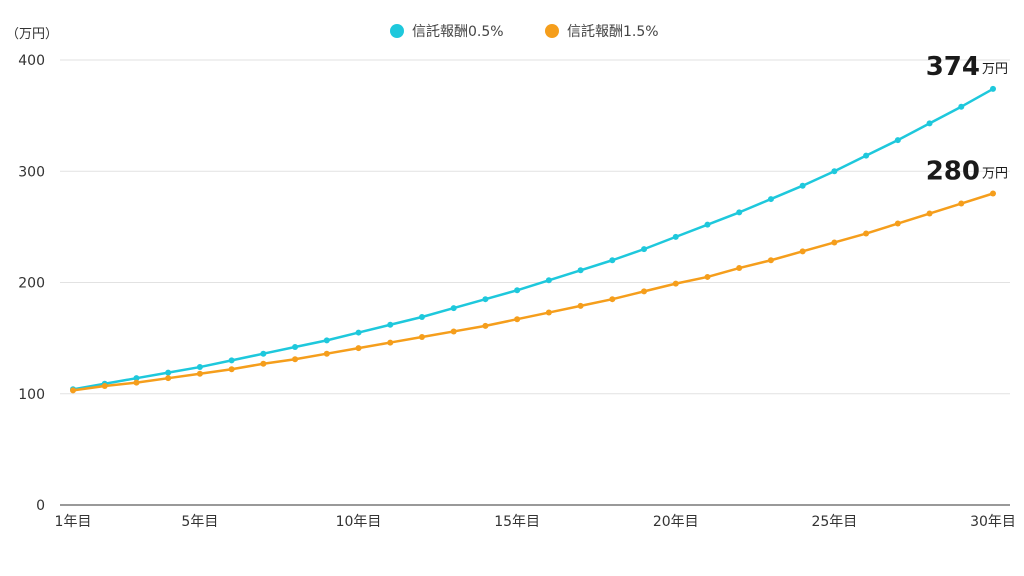 This screenshot has width=1024, height=576. Describe the element at coordinates (995, 69) in the screenshot. I see `end-value-unit-0: 万円` at that location.